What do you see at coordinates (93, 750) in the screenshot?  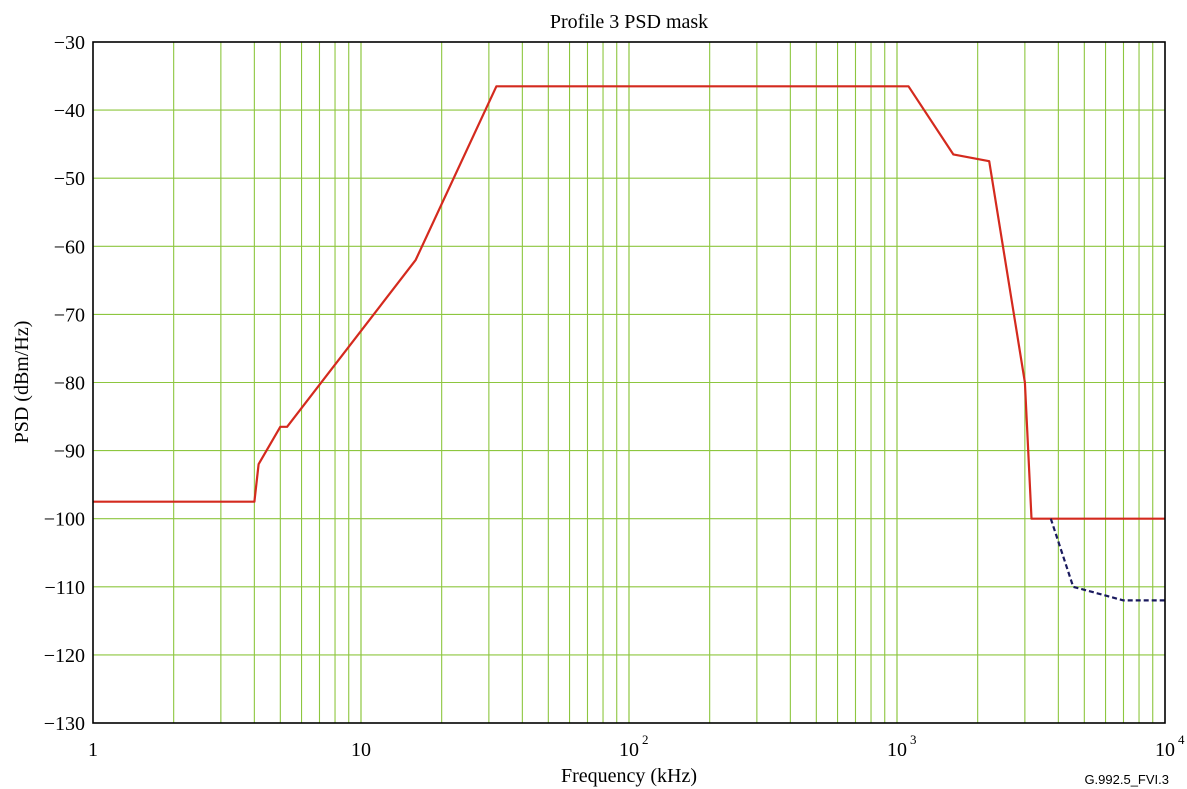 I see `x-tick-label: 1` at bounding box center [93, 750].